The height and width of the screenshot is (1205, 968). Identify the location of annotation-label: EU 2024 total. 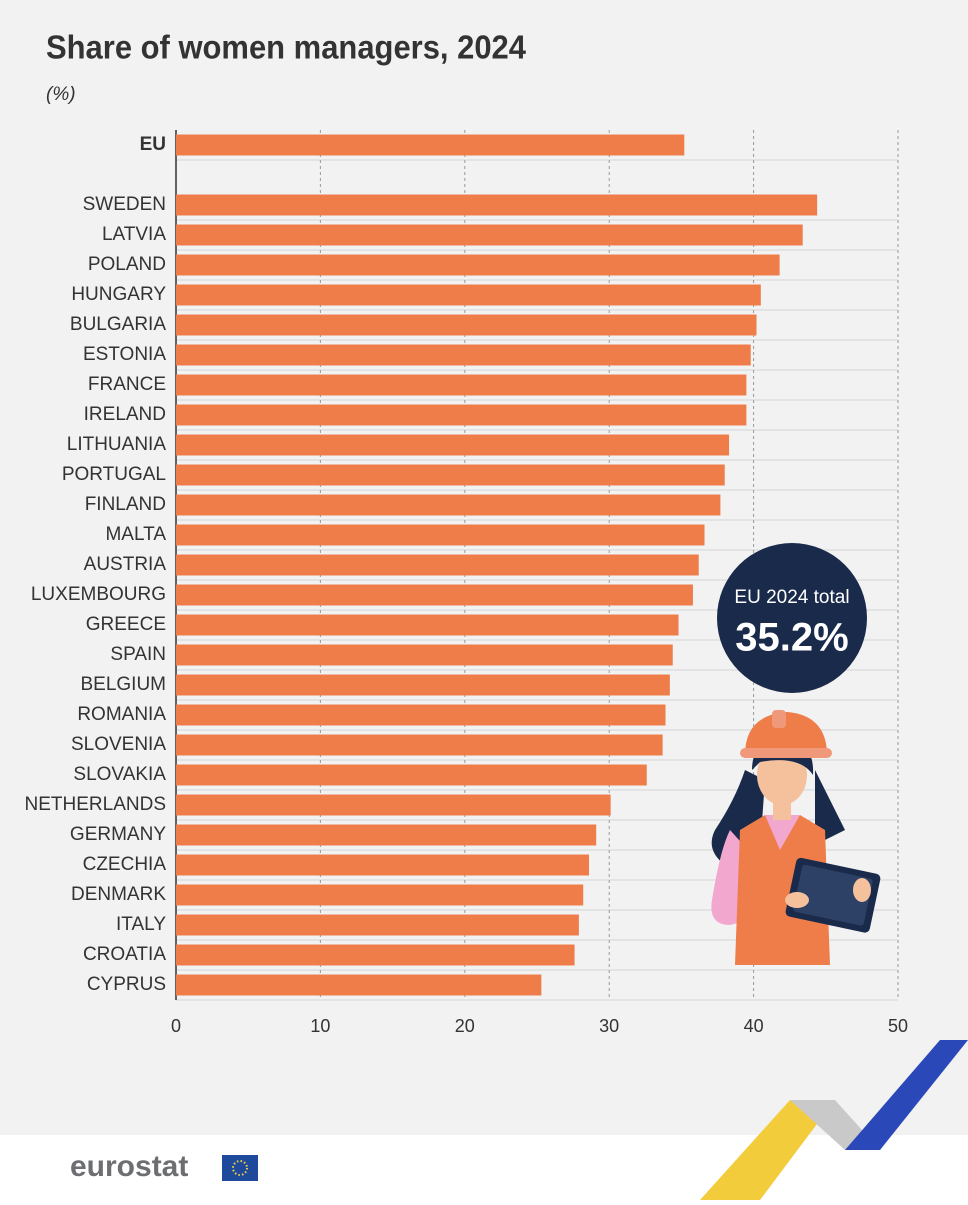
(791, 597).